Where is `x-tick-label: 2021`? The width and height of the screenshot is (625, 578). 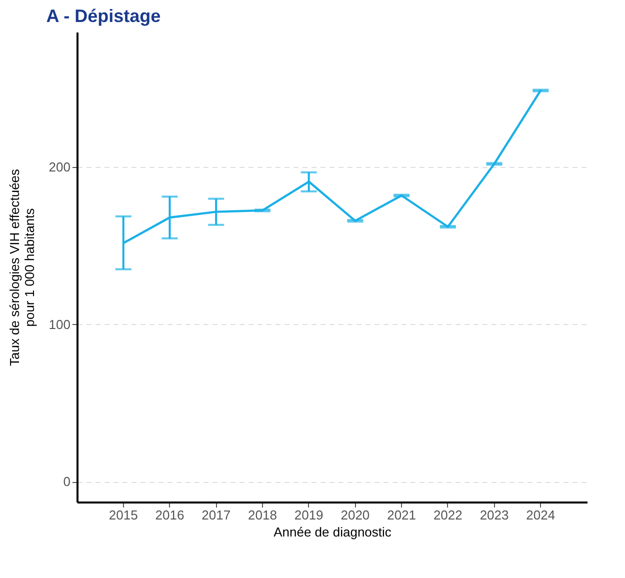 x-tick-label: 2021 is located at coordinates (401, 515).